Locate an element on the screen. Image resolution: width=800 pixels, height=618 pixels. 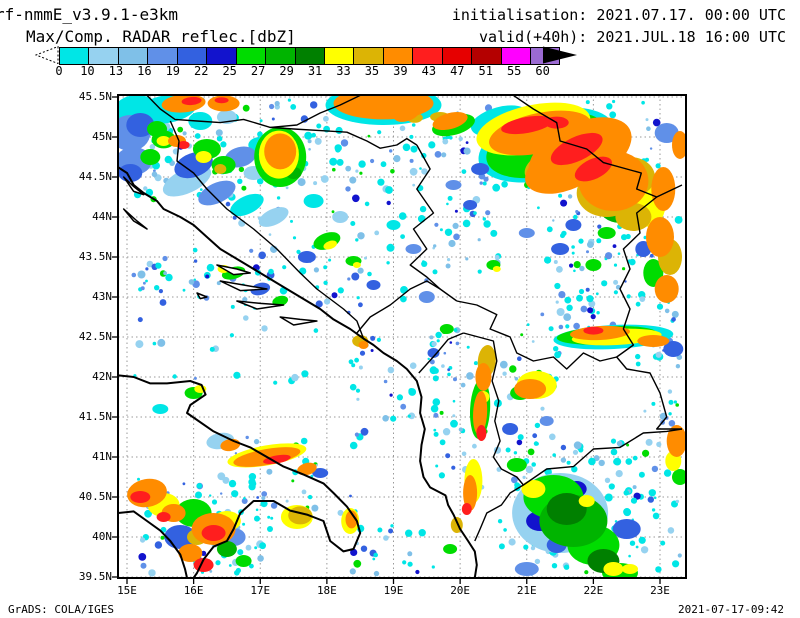
colorbar-tick-label: 27 is located at coordinates (258, 71).